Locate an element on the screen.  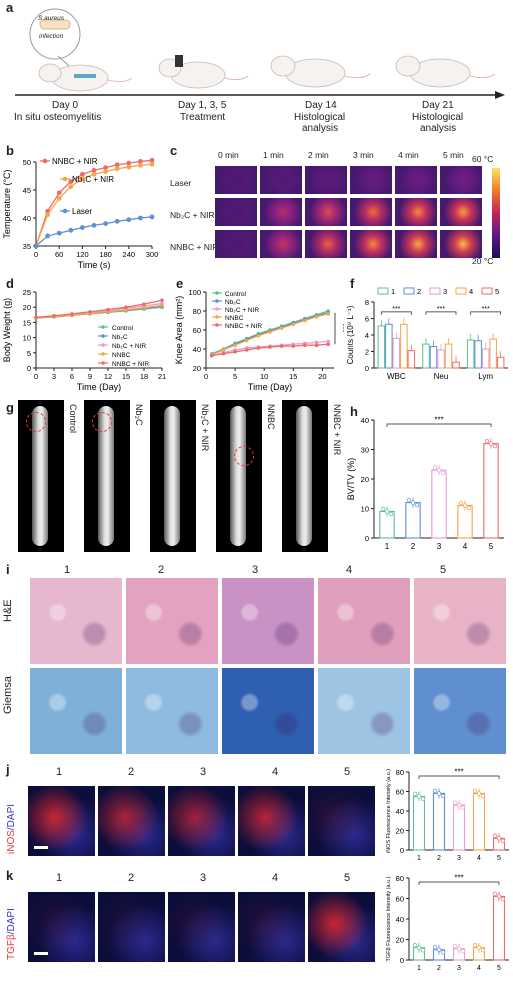
microct-group-label: Nb₂C is located at coordinates (139, 415).